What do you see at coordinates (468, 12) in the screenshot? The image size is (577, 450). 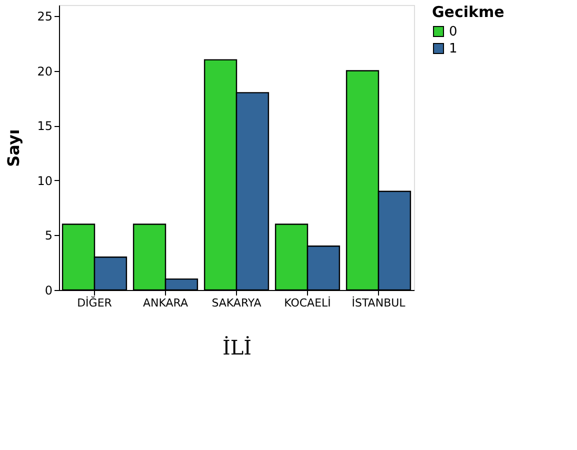 I see `legend-title: Gecikme` at bounding box center [468, 12].